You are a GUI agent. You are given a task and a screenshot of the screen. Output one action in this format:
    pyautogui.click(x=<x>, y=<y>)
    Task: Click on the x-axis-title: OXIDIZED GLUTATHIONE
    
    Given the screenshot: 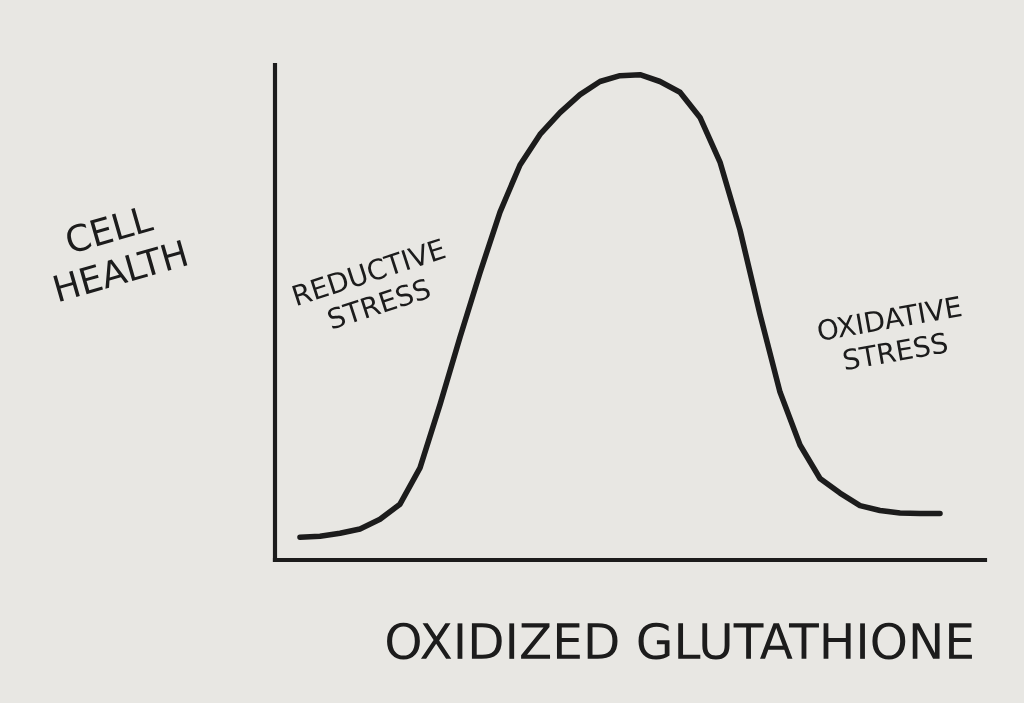 What is the action you would take?
    pyautogui.click(x=679, y=641)
    